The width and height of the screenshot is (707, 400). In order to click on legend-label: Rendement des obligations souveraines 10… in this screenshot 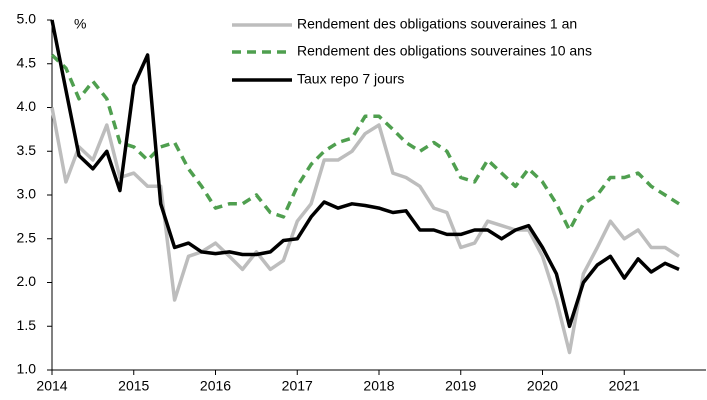, I will do `click(444, 51)`.